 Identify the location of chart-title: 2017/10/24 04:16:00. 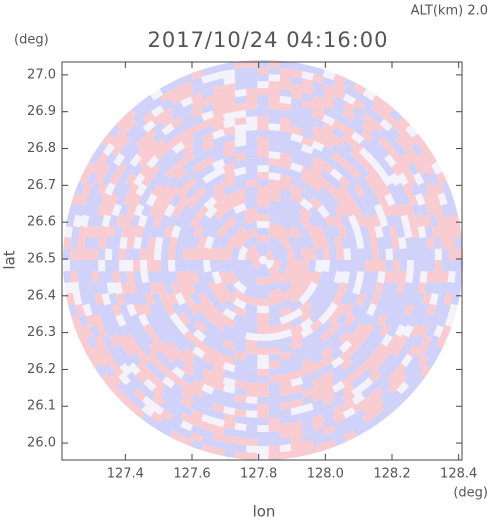
(267, 40).